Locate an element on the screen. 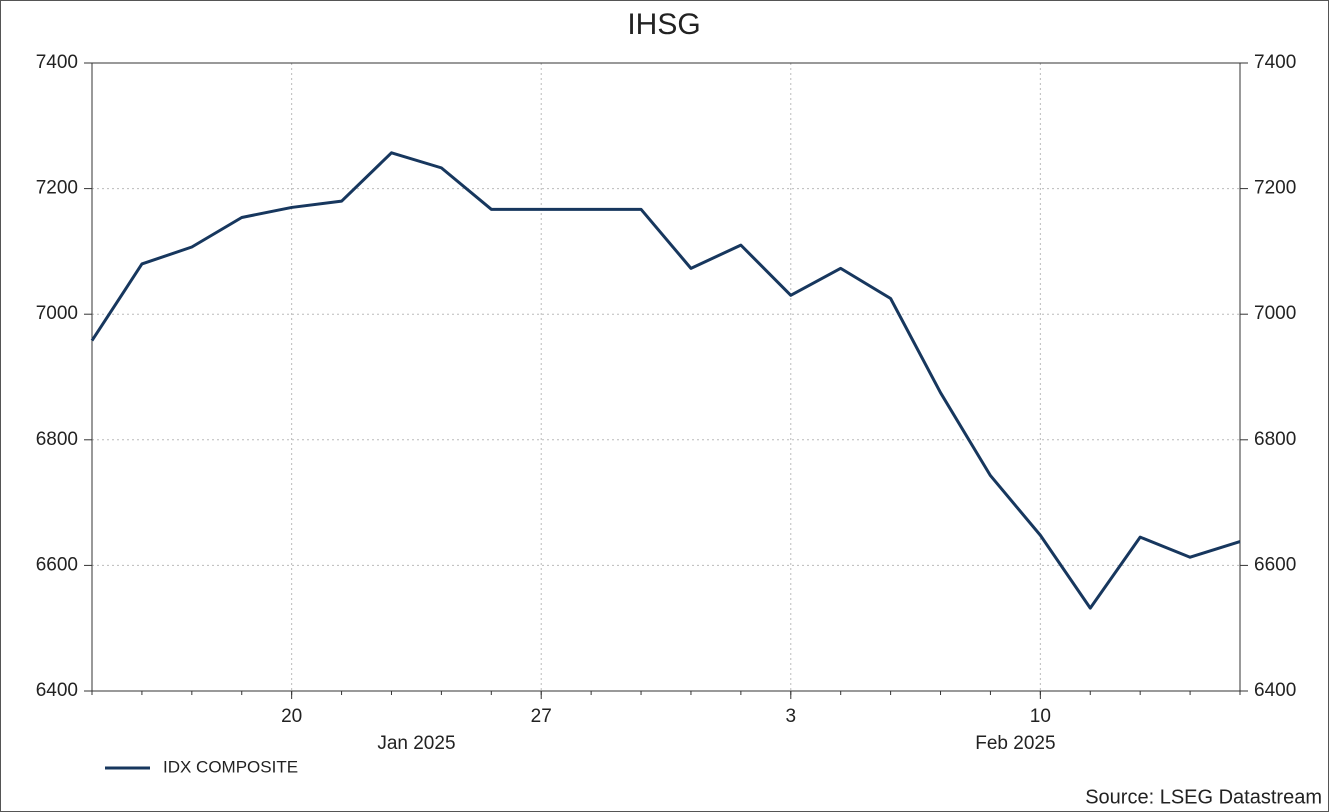 This screenshot has width=1329, height=812. y2-tick-label: 7400 is located at coordinates (1275, 62).